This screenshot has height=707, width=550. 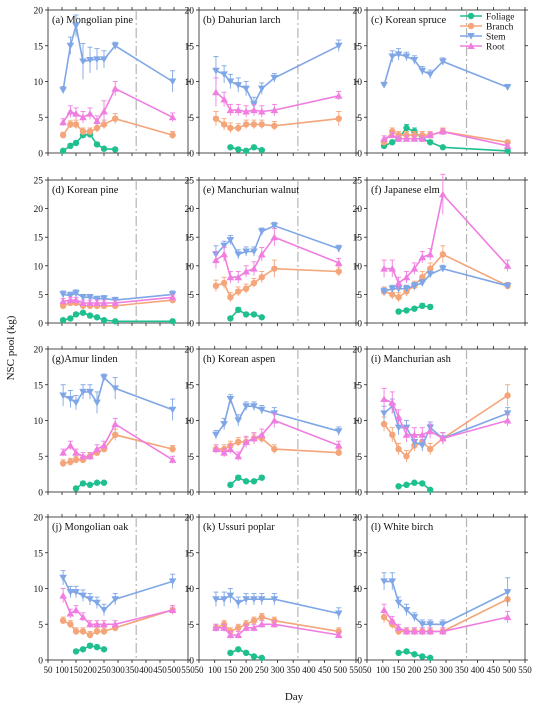 I want to click on x-tick-label: 300, so click(x=118, y=670).